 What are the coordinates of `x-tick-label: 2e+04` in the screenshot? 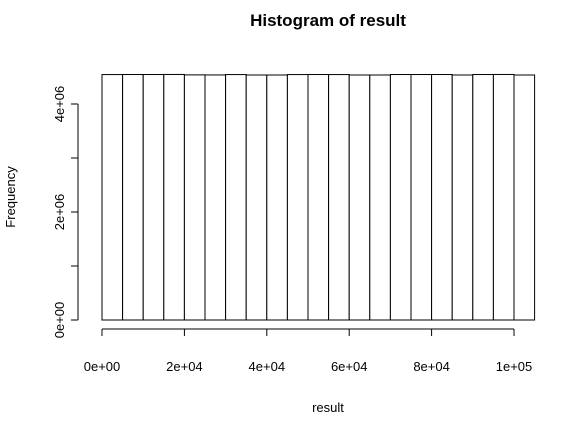 It's located at (184, 366).